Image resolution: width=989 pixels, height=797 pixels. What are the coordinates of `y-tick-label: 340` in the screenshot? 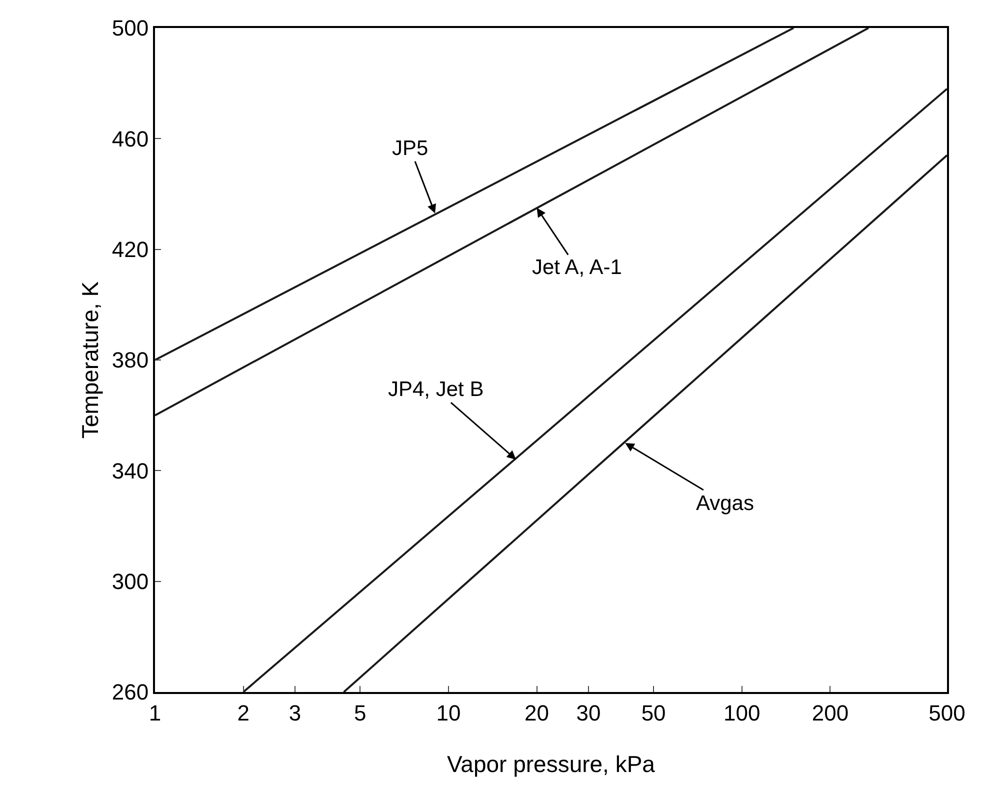 It's located at (130, 471).